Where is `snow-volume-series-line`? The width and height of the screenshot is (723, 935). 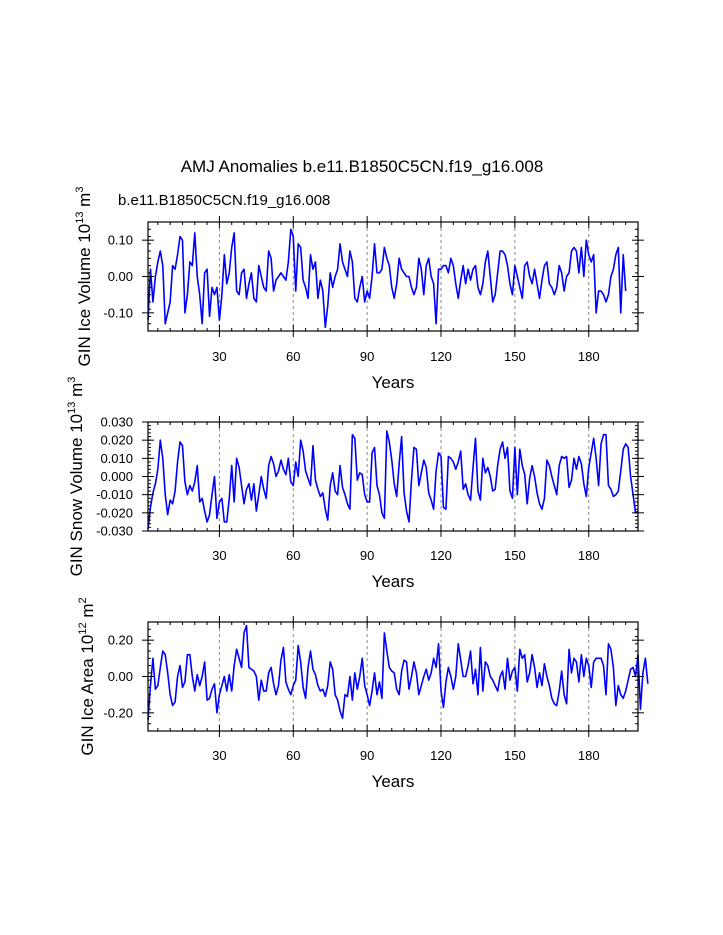 snow-volume-series-line is located at coordinates (393, 480).